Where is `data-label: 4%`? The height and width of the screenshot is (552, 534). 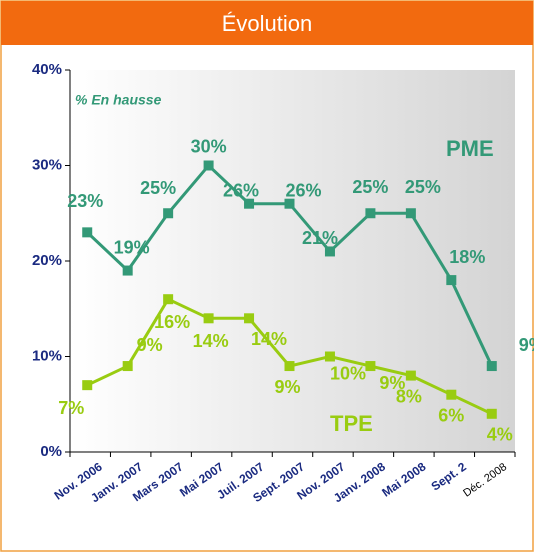
data-label: 4% is located at coordinates (500, 435).